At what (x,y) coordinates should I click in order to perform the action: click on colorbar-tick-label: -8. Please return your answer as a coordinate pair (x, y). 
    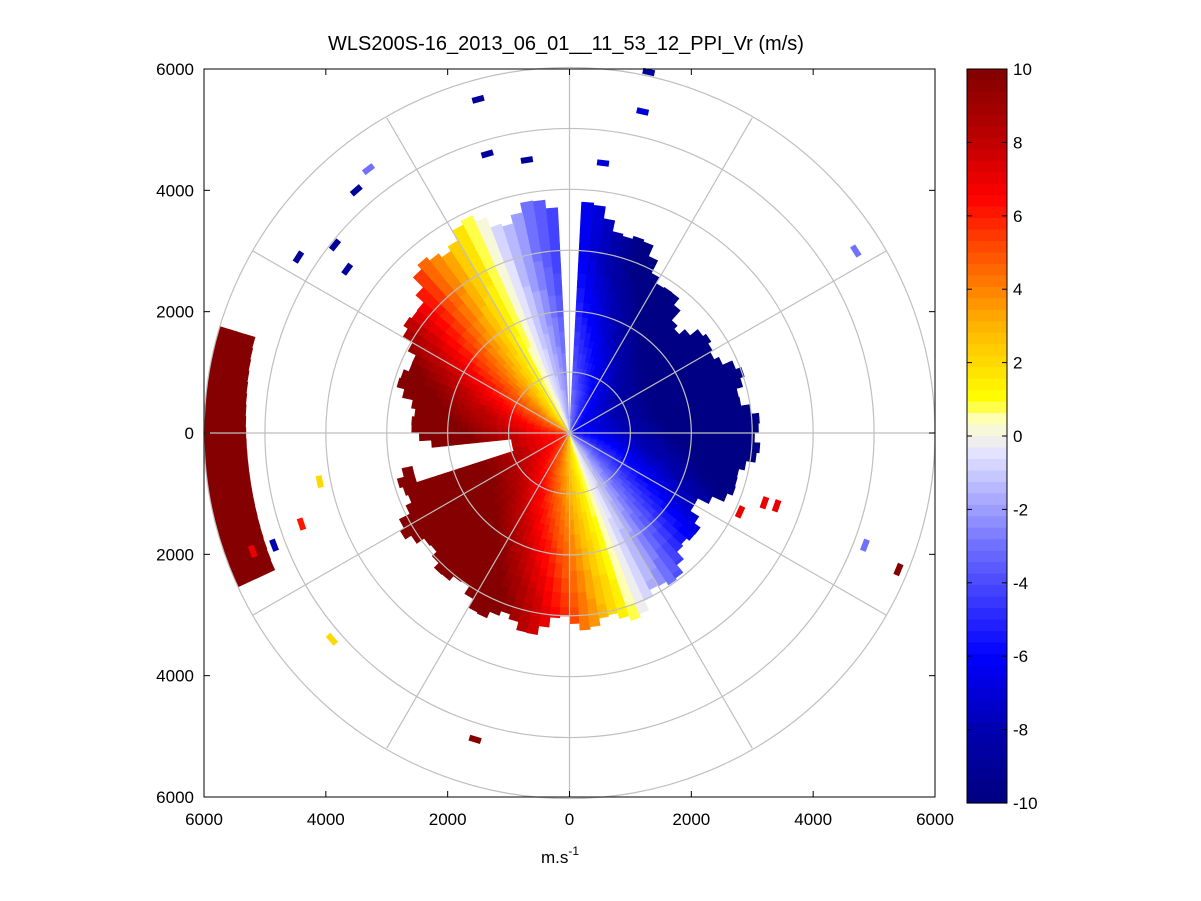
    Looking at the image, I should click on (1020, 730).